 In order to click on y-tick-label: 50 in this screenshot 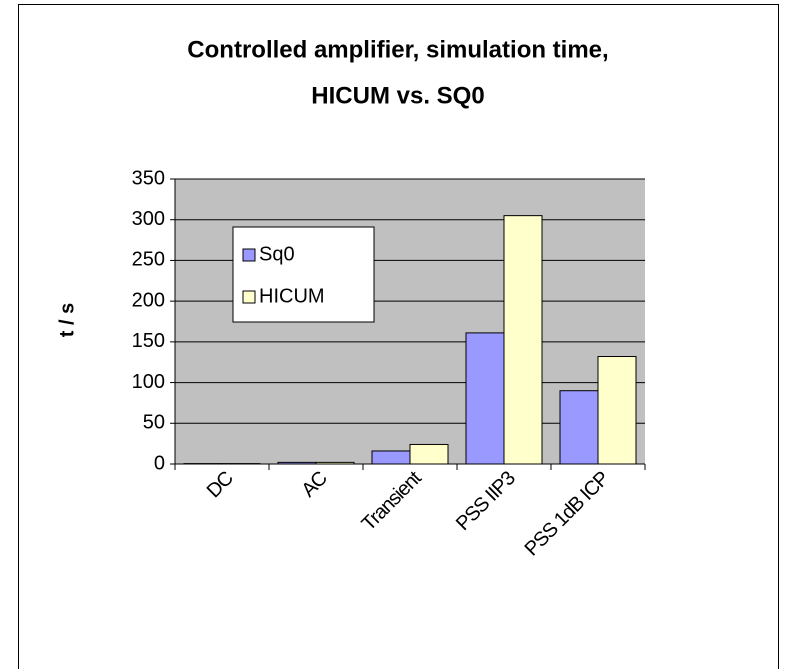, I will do `click(154, 423)`.